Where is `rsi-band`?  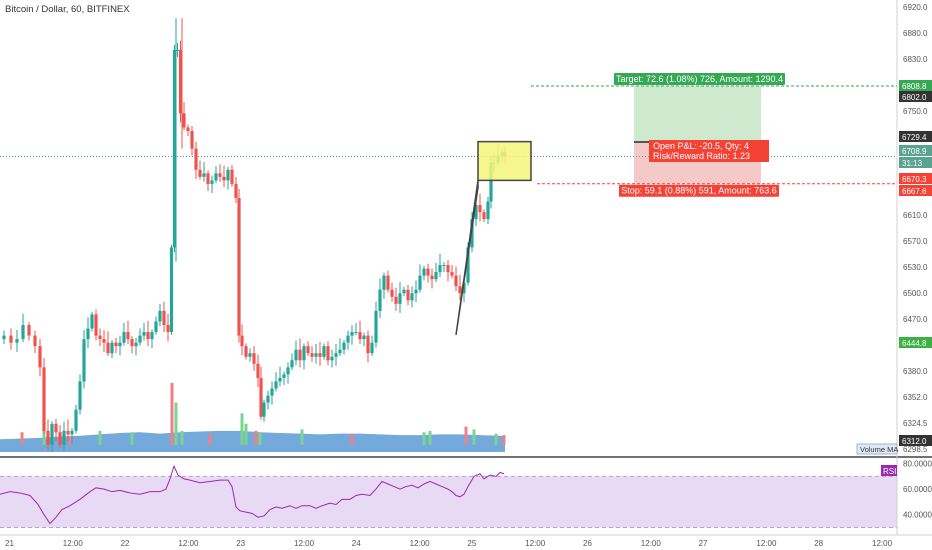 rsi-band is located at coordinates (448, 502).